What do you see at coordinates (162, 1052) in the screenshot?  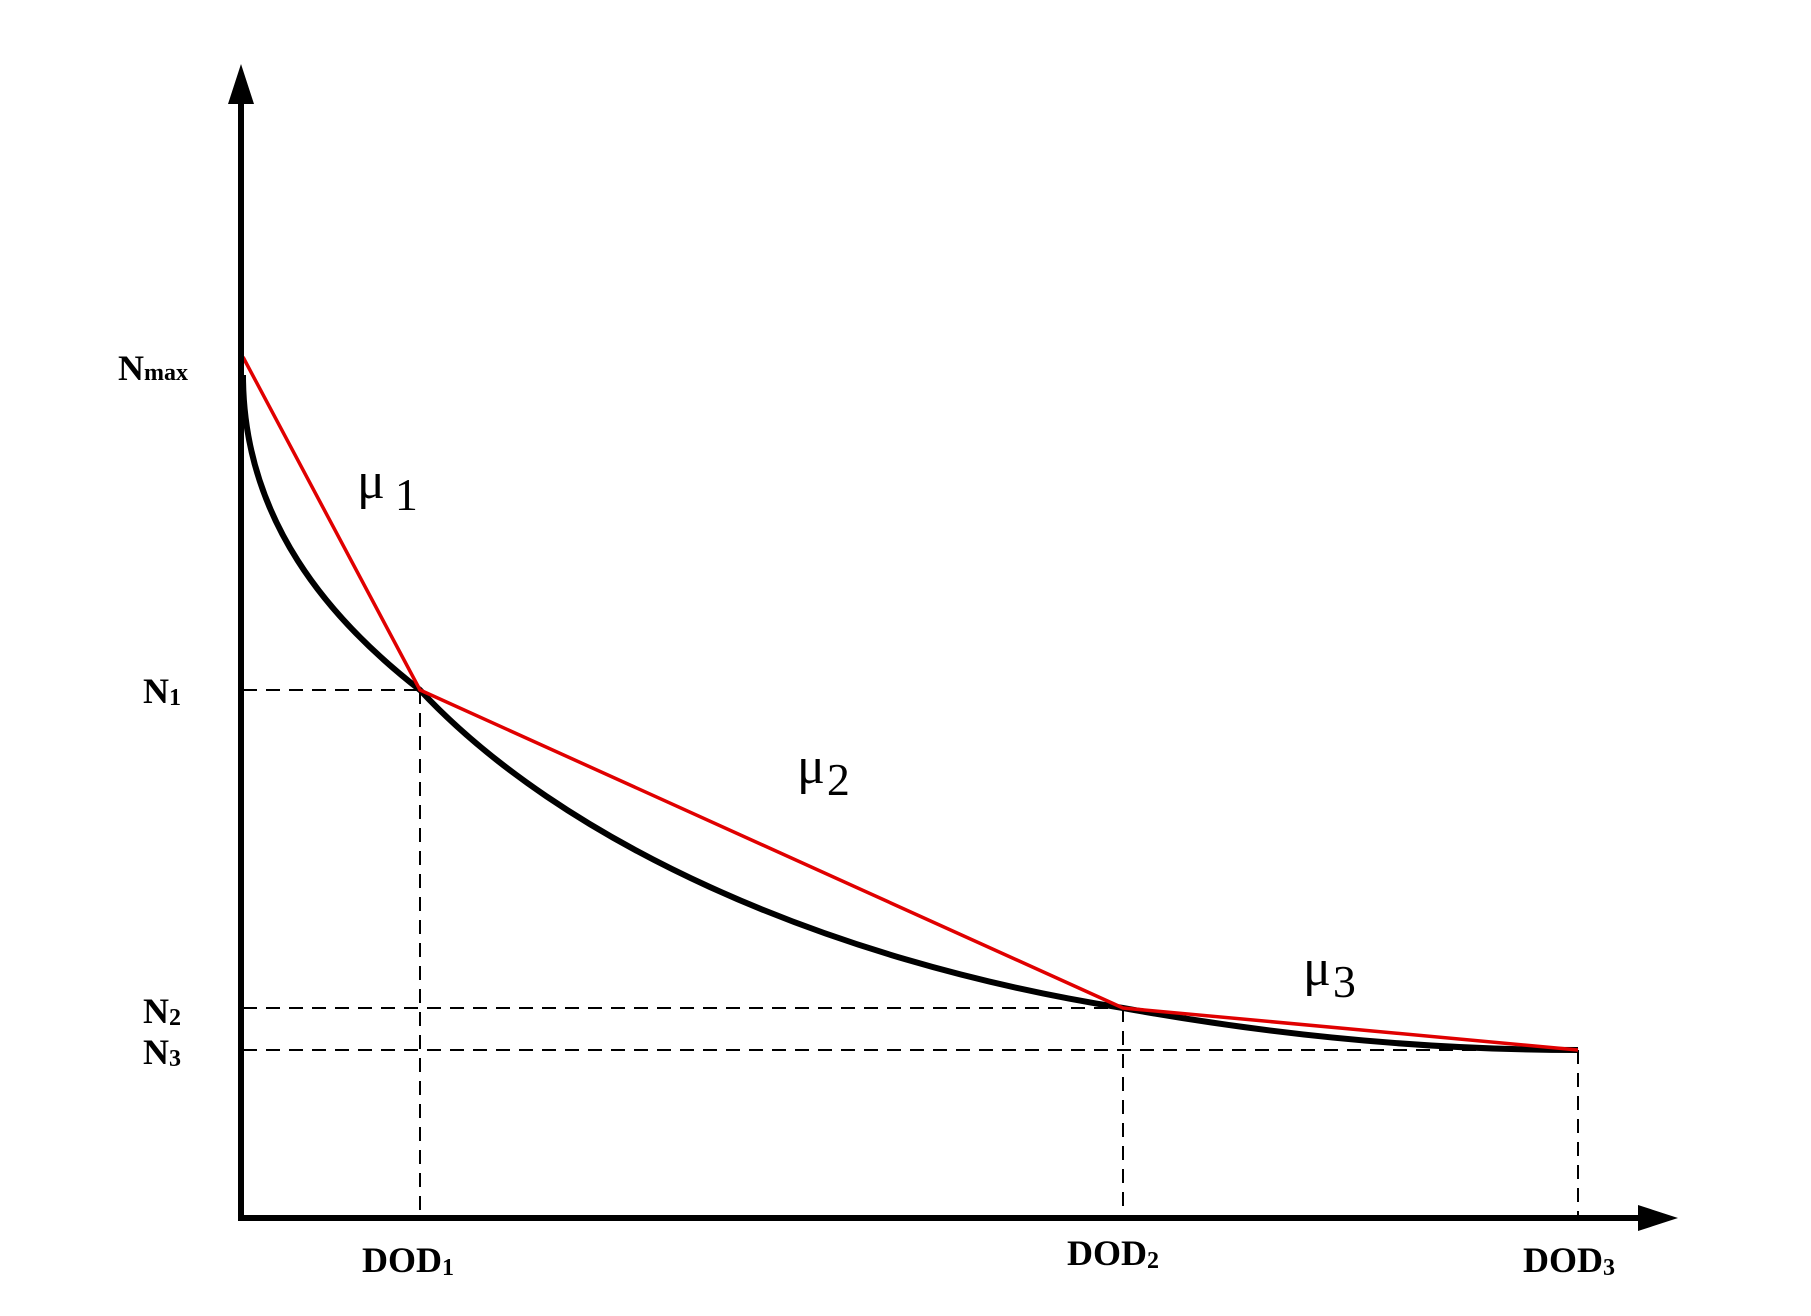 I see `label-n3: N3` at bounding box center [162, 1052].